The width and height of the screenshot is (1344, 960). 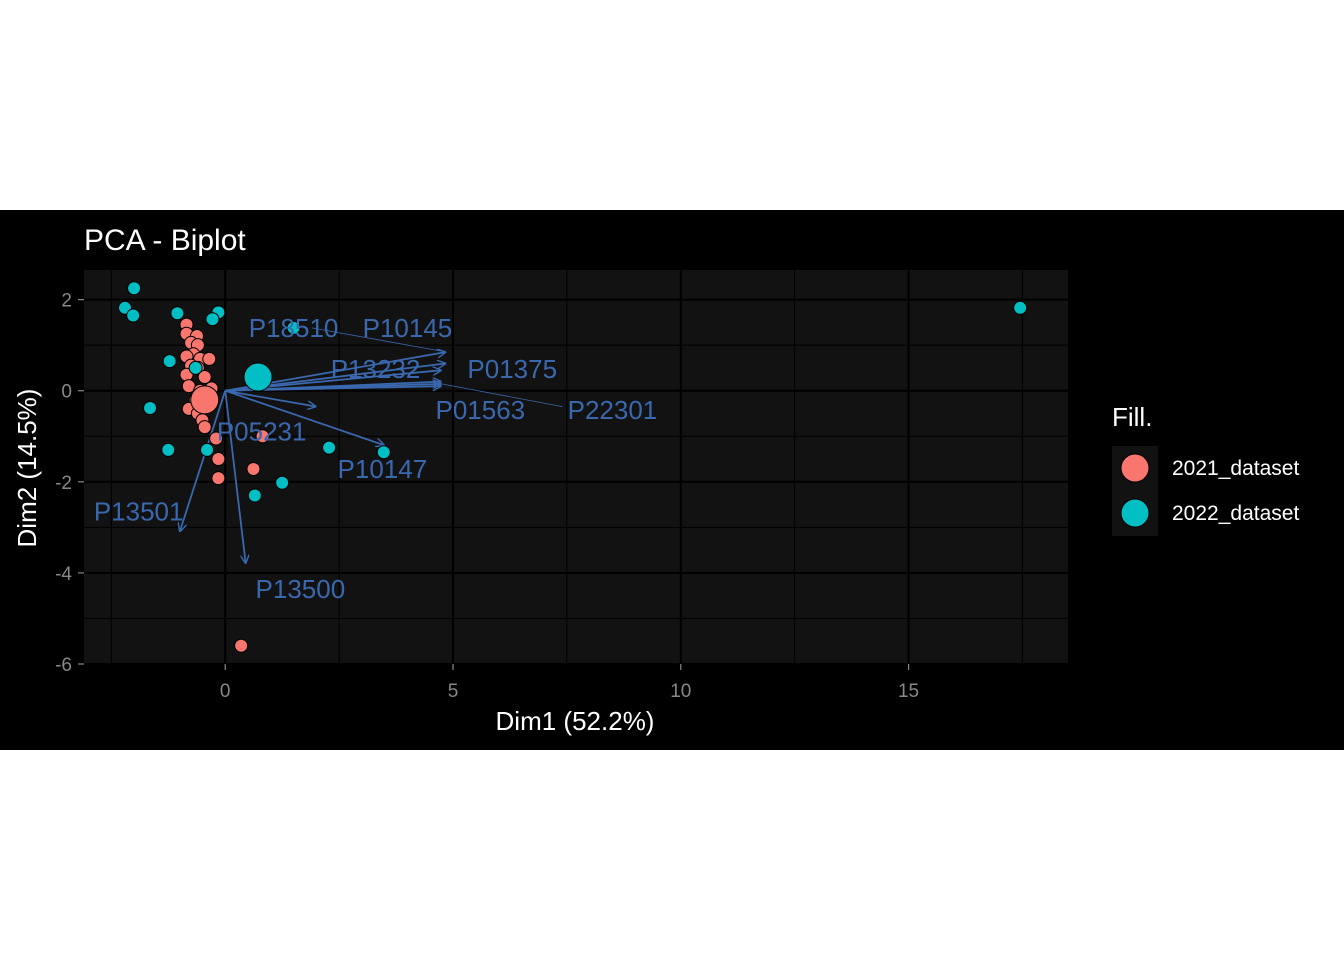 What do you see at coordinates (908, 691) in the screenshot?
I see `x-tick-label: 15` at bounding box center [908, 691].